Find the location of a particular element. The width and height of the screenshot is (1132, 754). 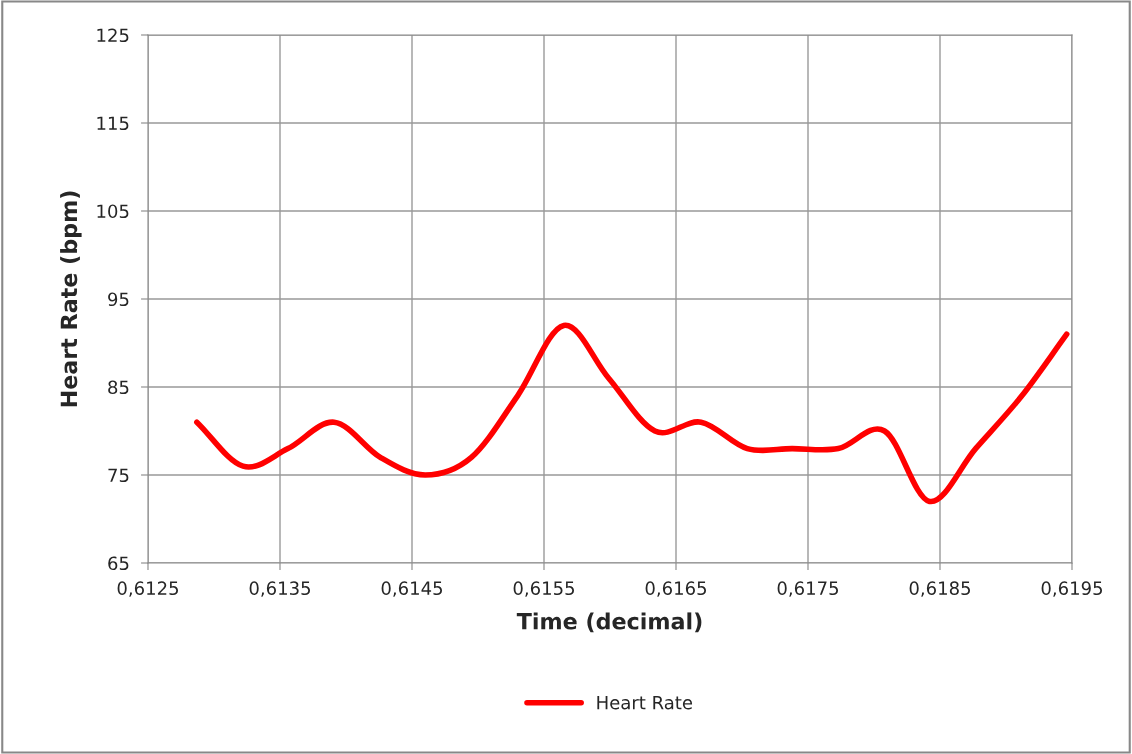

legend-label: Heart Rate is located at coordinates (645, 702).